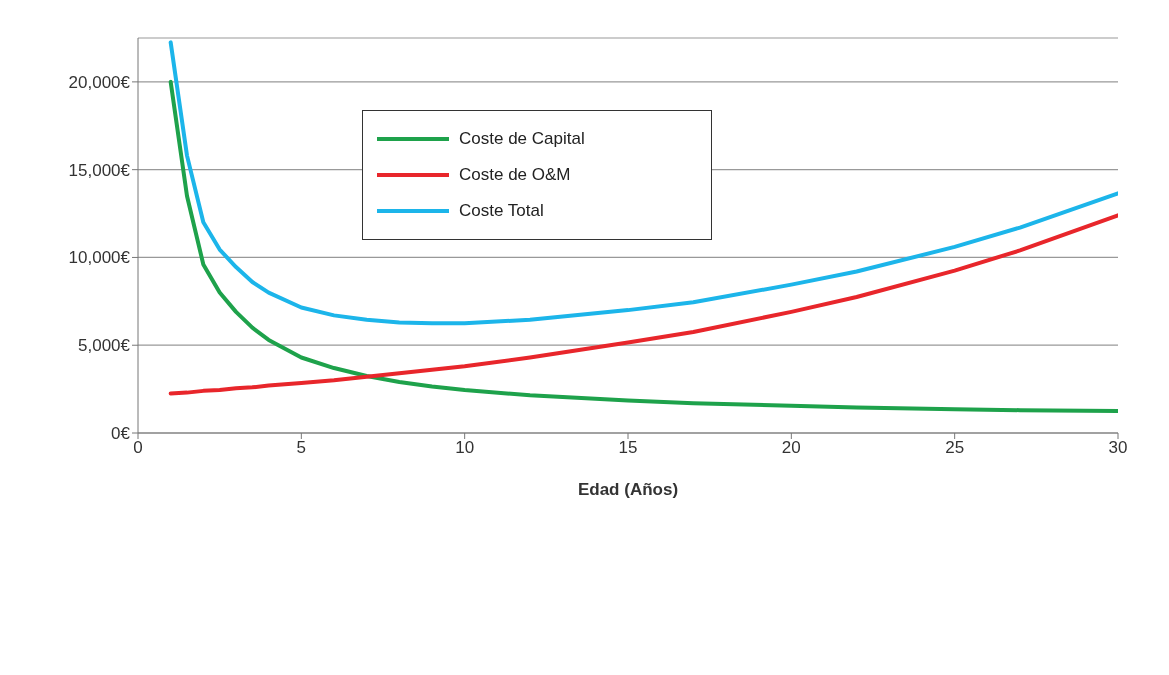 The height and width of the screenshot is (675, 1169). What do you see at coordinates (955, 448) in the screenshot?
I see `x-tick-label: 25` at bounding box center [955, 448].